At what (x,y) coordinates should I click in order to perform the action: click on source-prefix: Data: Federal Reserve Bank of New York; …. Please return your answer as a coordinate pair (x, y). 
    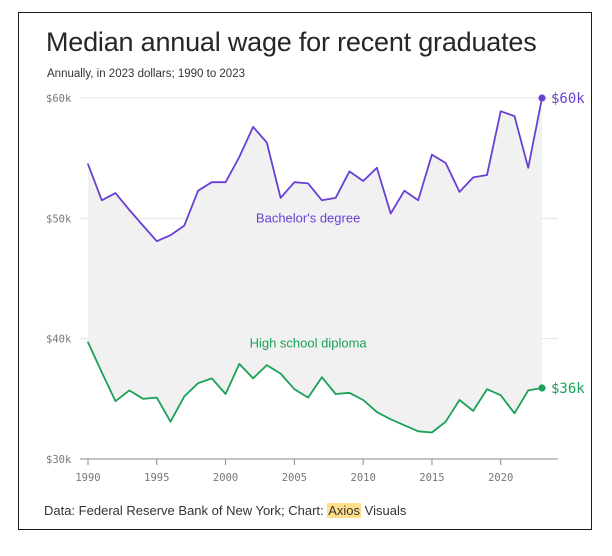
    Looking at the image, I should click on (186, 510).